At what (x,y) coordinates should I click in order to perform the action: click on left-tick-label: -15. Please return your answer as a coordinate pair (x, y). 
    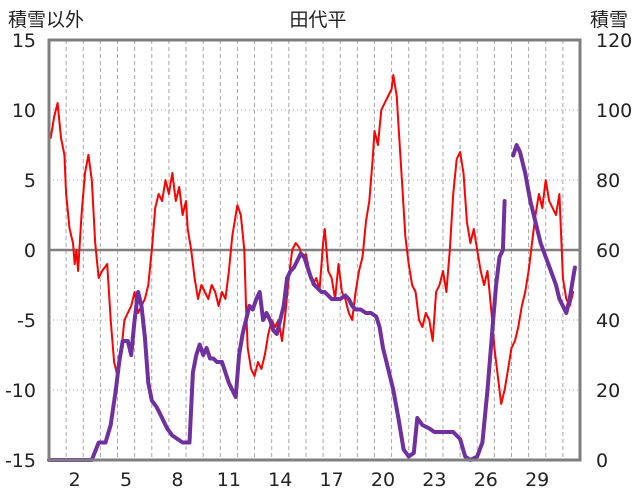
    Looking at the image, I should click on (20, 461).